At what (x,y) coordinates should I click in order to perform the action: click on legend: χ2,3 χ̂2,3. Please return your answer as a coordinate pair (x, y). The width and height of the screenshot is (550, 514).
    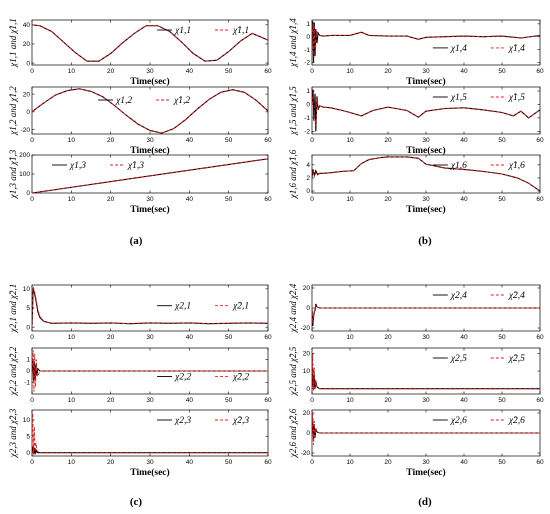
    Looking at the image, I should click on (203, 420).